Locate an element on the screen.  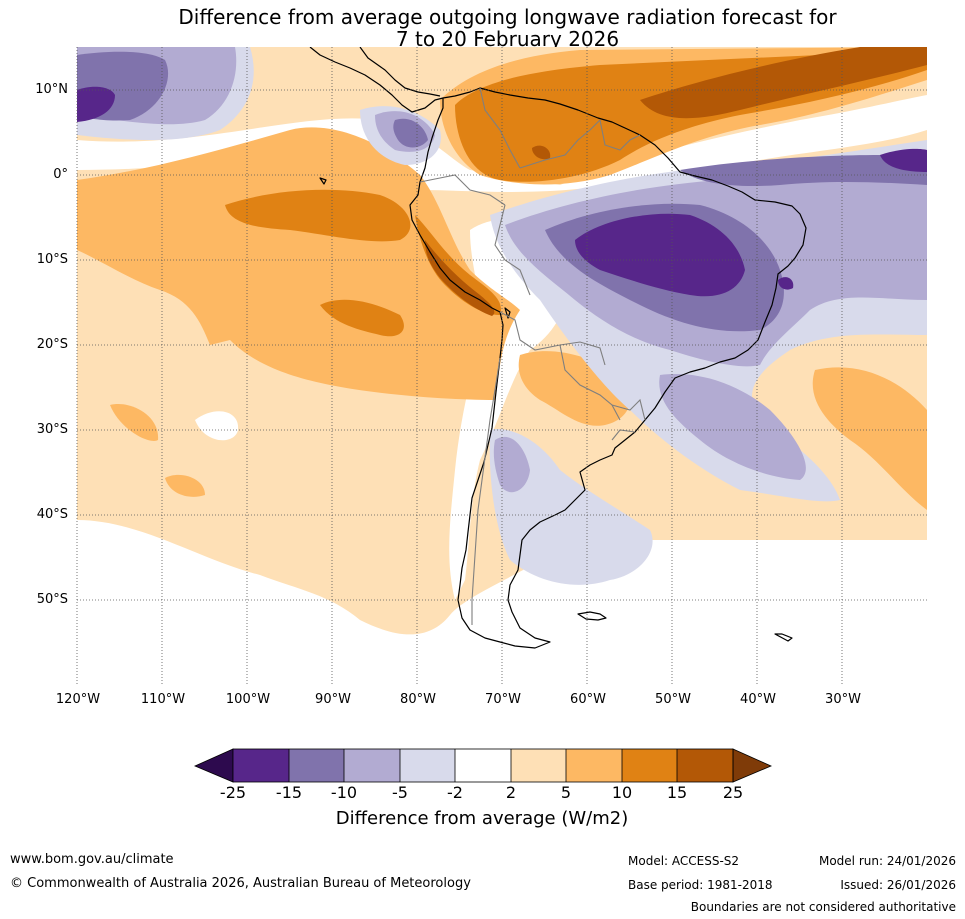
colorbar-bin-minus10-minus5 is located at coordinates (372, 765).